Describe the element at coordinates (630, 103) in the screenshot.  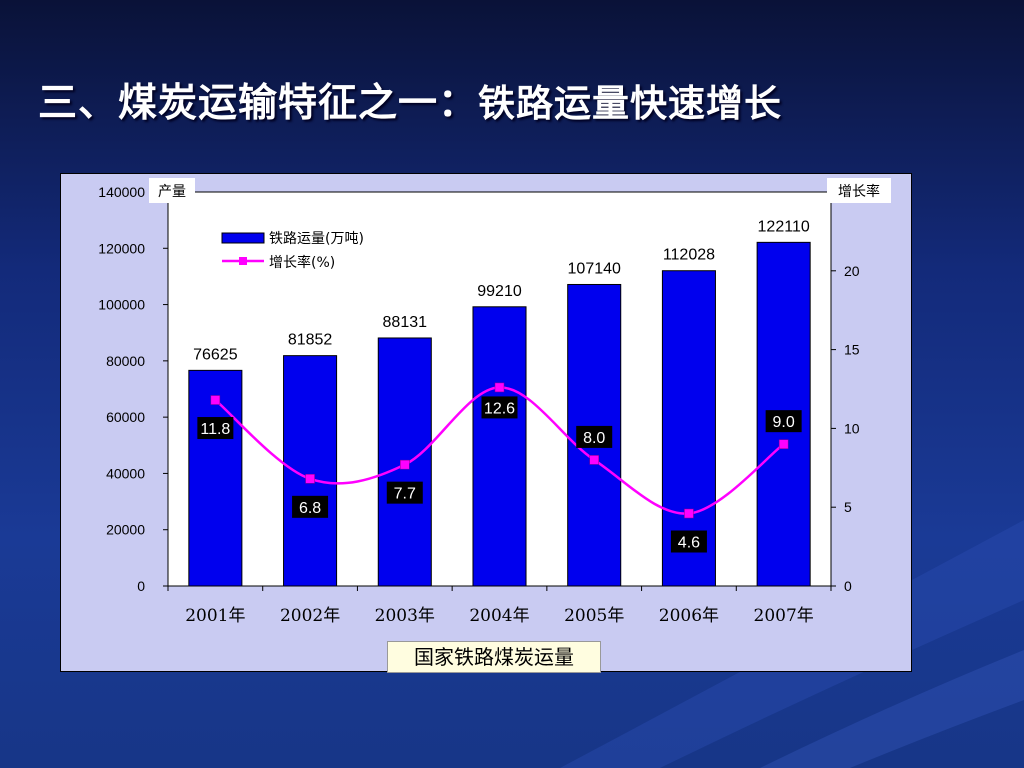
I see `slide-title-sub: 铁路运量快速增长` at that location.